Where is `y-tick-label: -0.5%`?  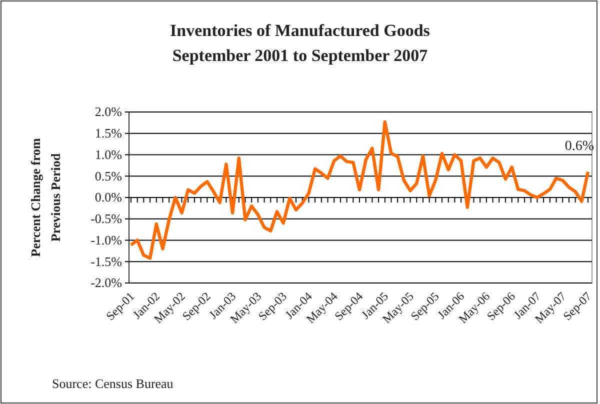
y-tick-label: -0.5% is located at coordinates (106, 218).